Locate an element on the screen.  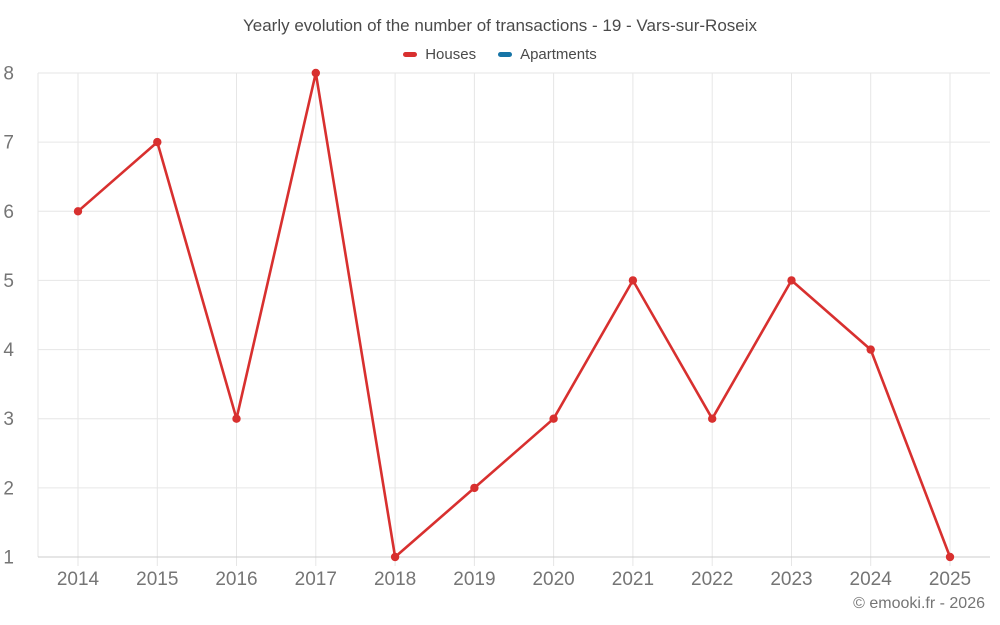
y-tick-label: 1 is located at coordinates (8, 558).